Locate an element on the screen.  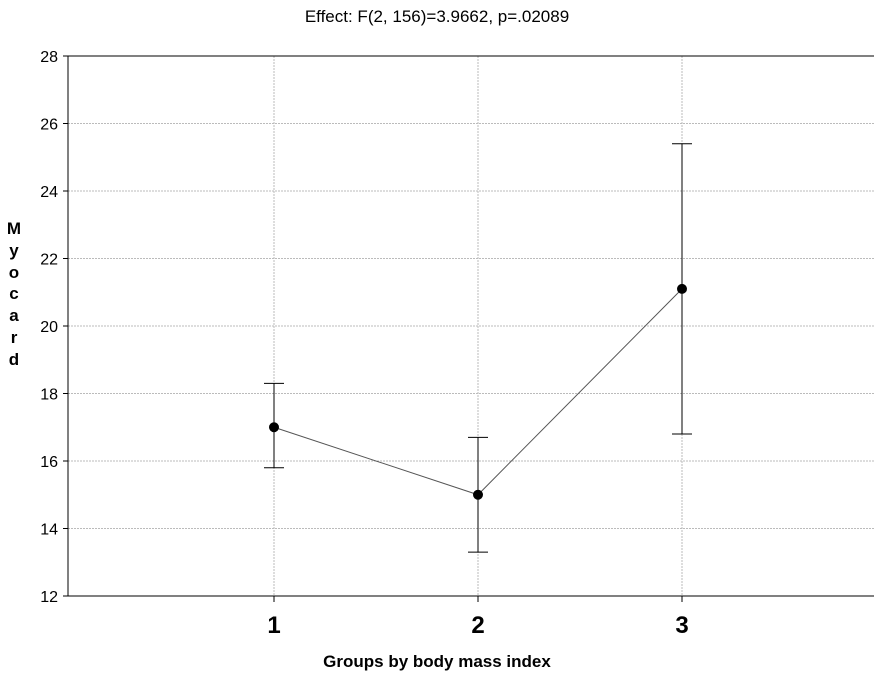
y-tick-label: 18 is located at coordinates (49, 395).